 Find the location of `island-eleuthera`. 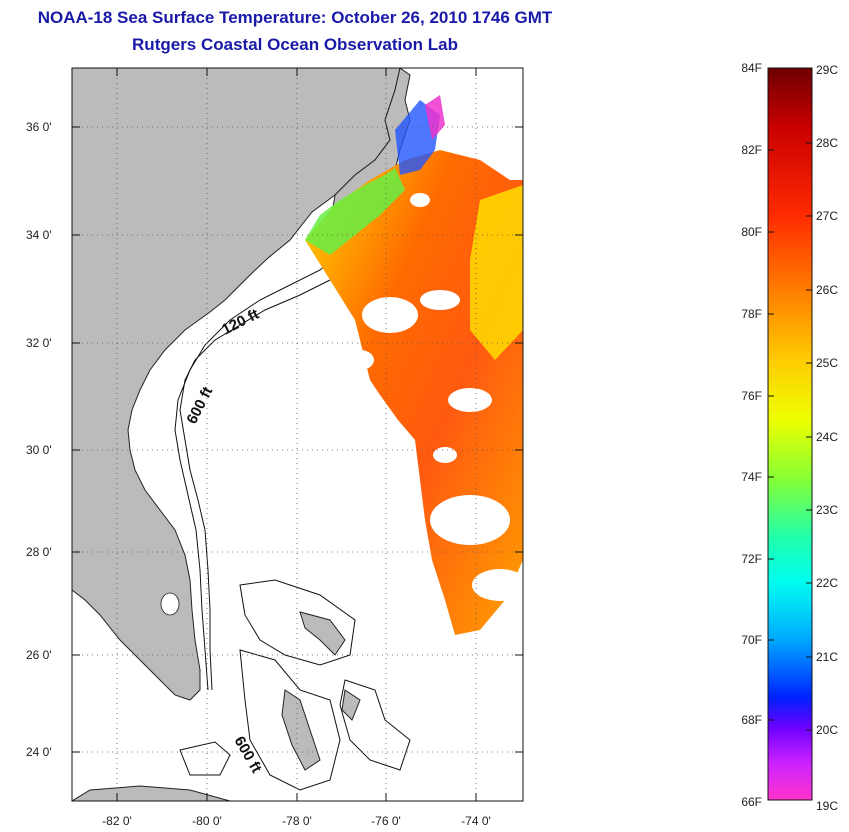

island-eleuthera is located at coordinates (351, 705).